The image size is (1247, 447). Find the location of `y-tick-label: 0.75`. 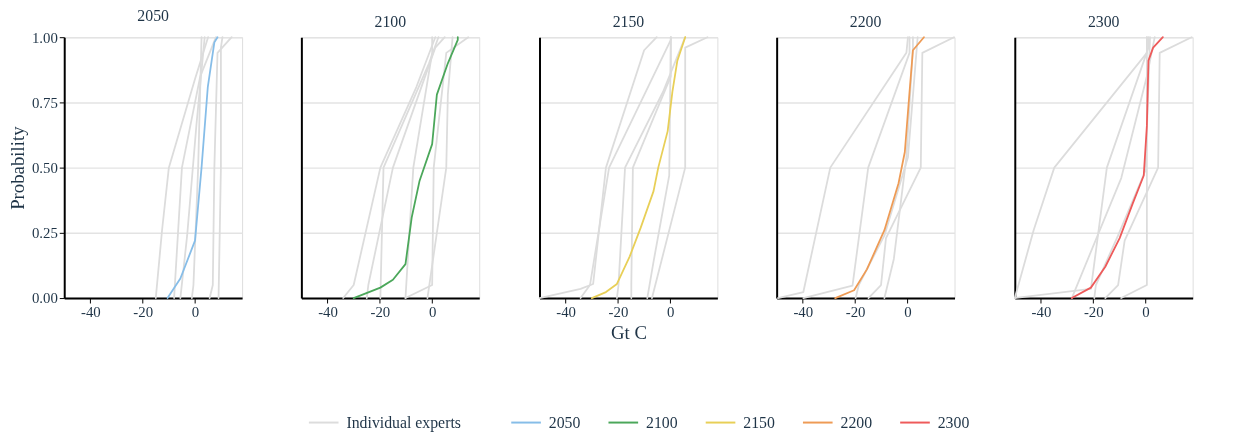

y-tick-label: 0.75 is located at coordinates (44, 102).